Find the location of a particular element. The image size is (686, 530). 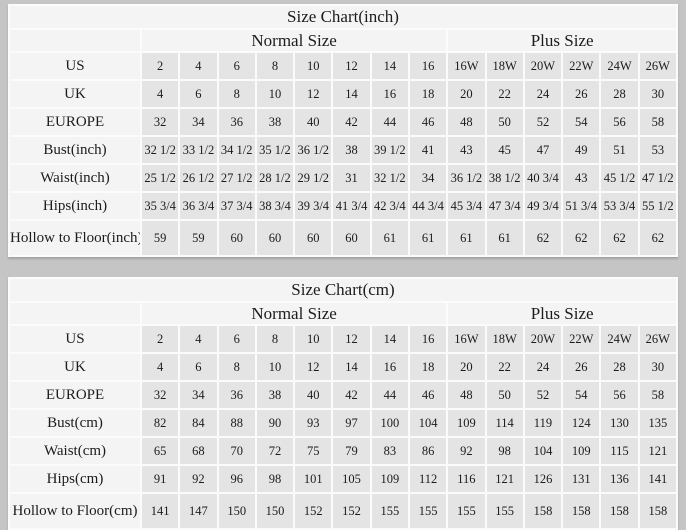

size-cell: 136 is located at coordinates (619, 479).